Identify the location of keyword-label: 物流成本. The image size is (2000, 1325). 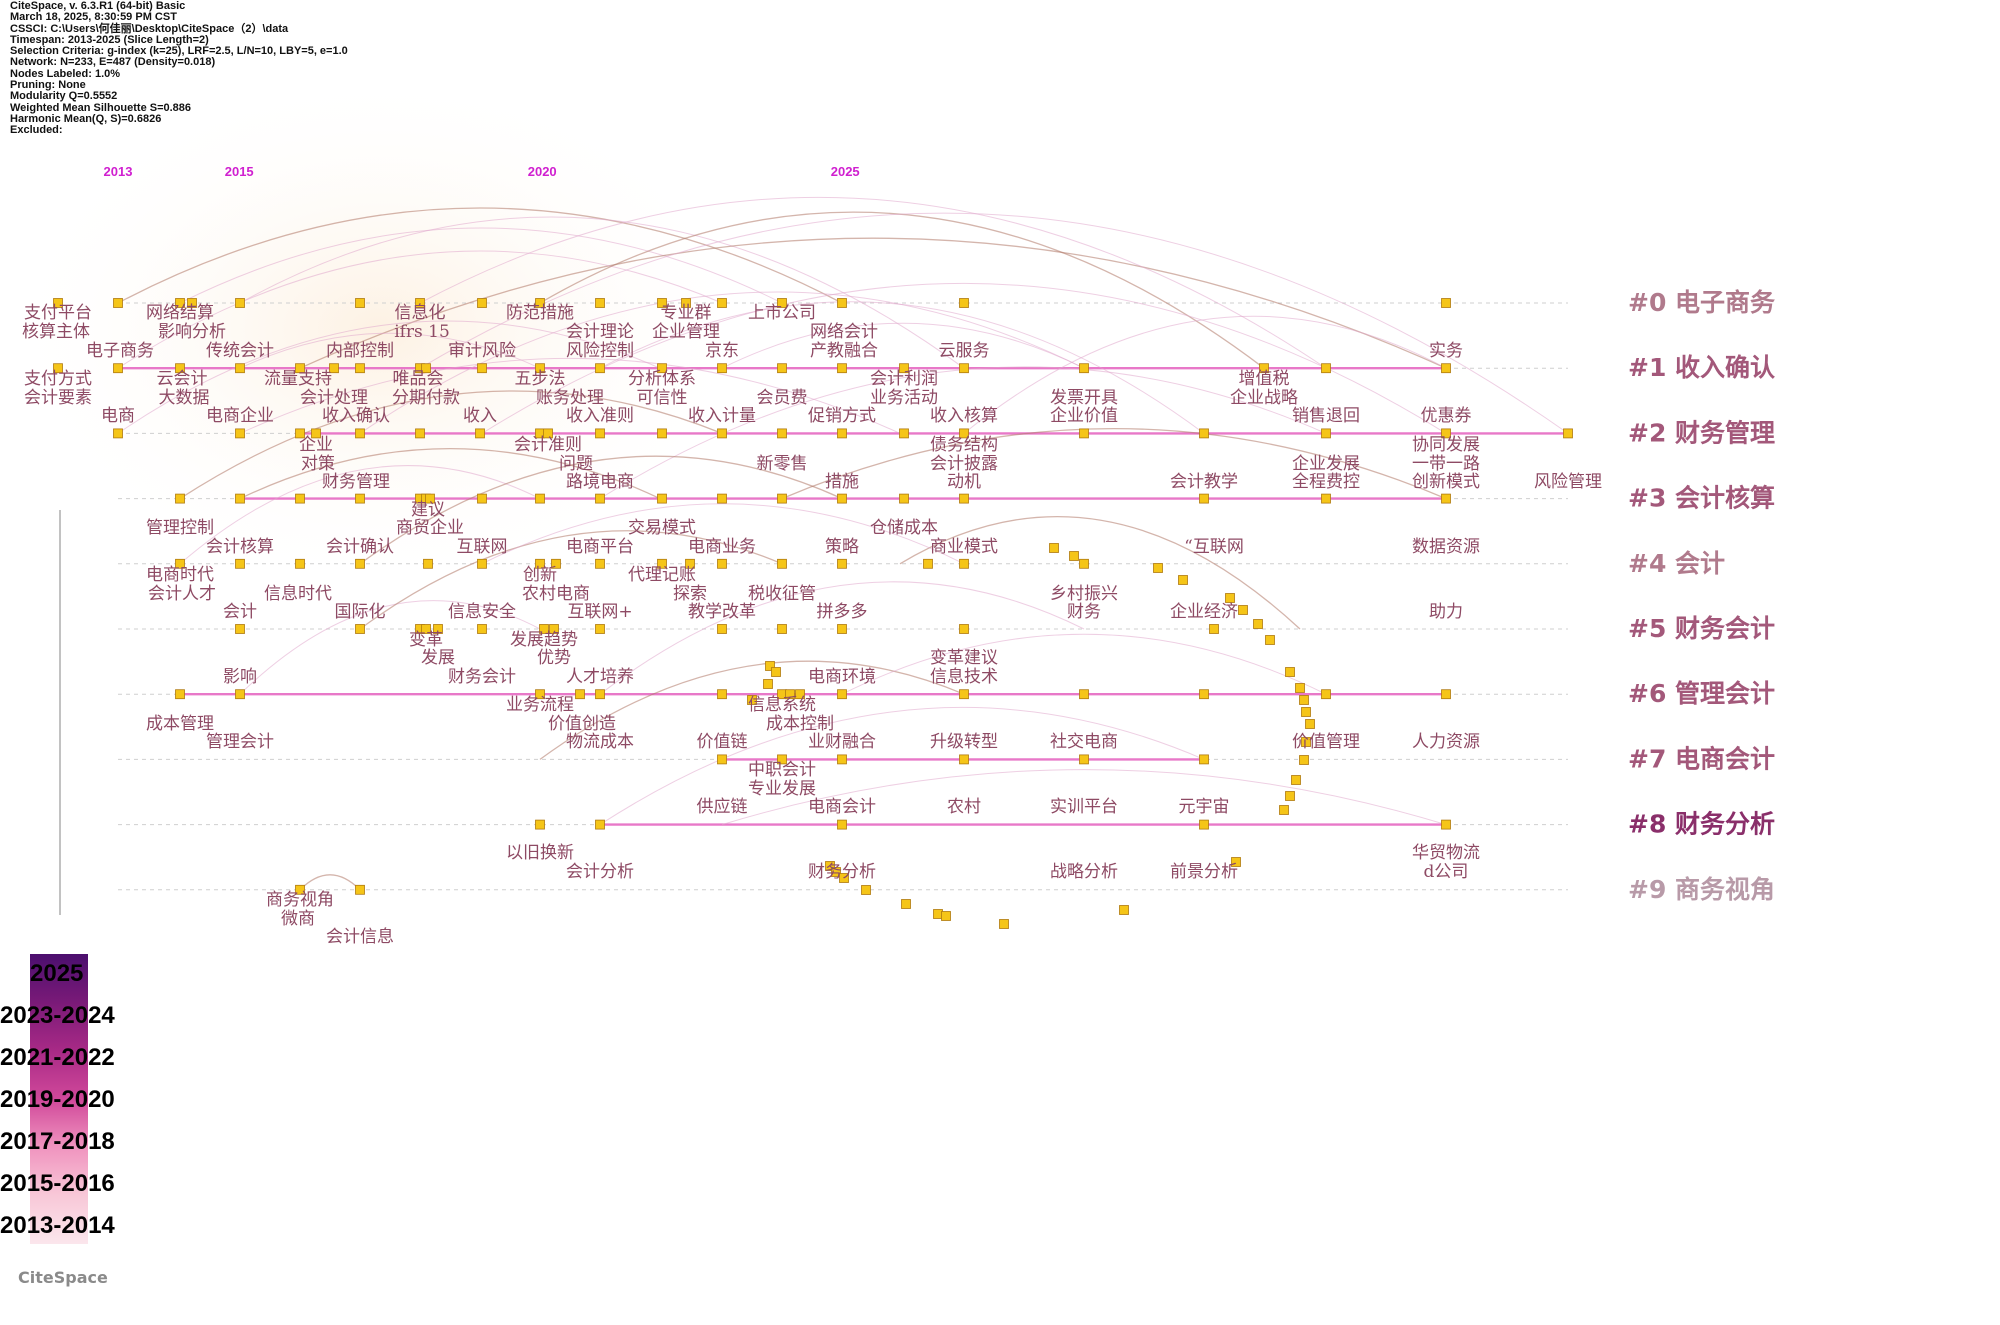
(600, 742).